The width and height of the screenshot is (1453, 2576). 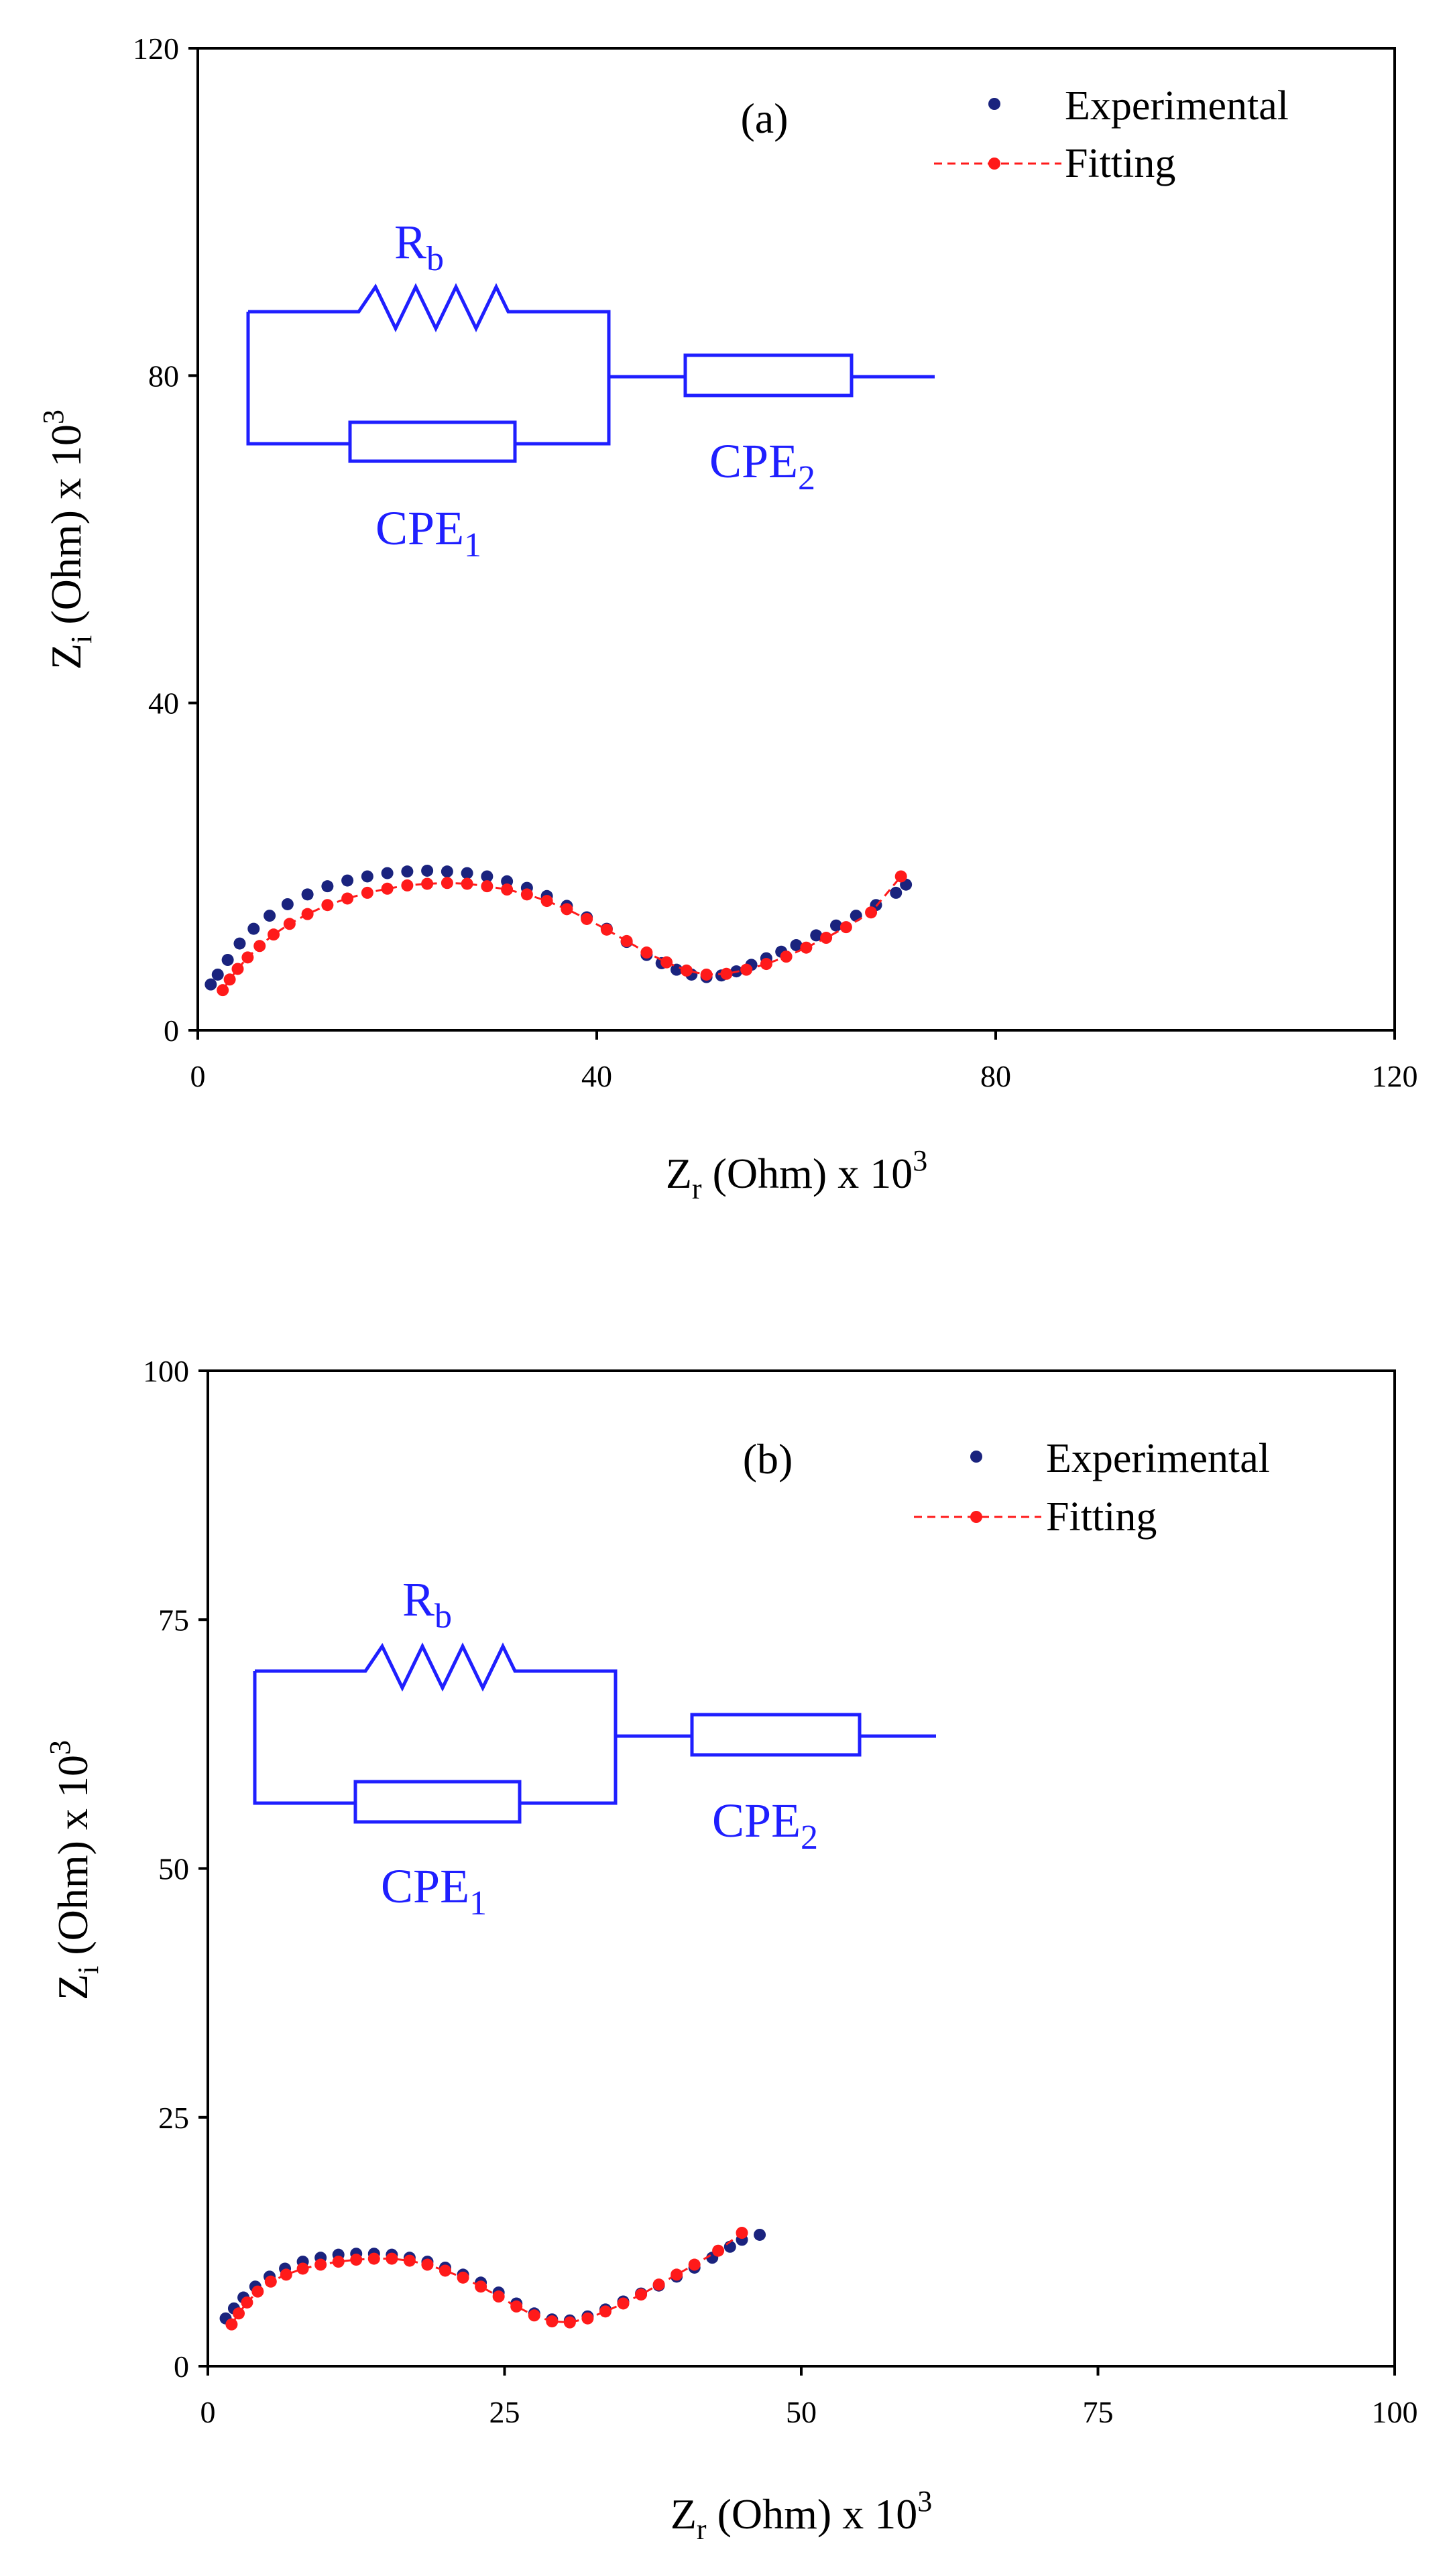 What do you see at coordinates (173, 1869) in the screenshot?
I see `y-tick-label: 50` at bounding box center [173, 1869].